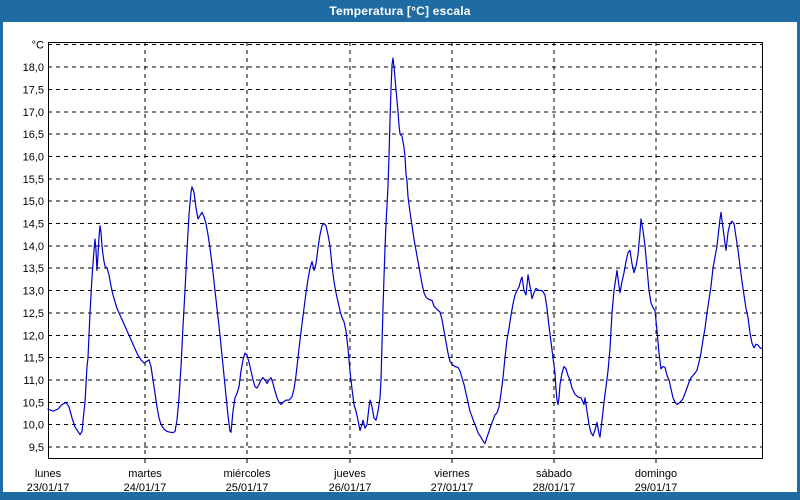  Describe the element at coordinates (33, 180) in the screenshot. I see `y-tick-label: 15,5` at that location.